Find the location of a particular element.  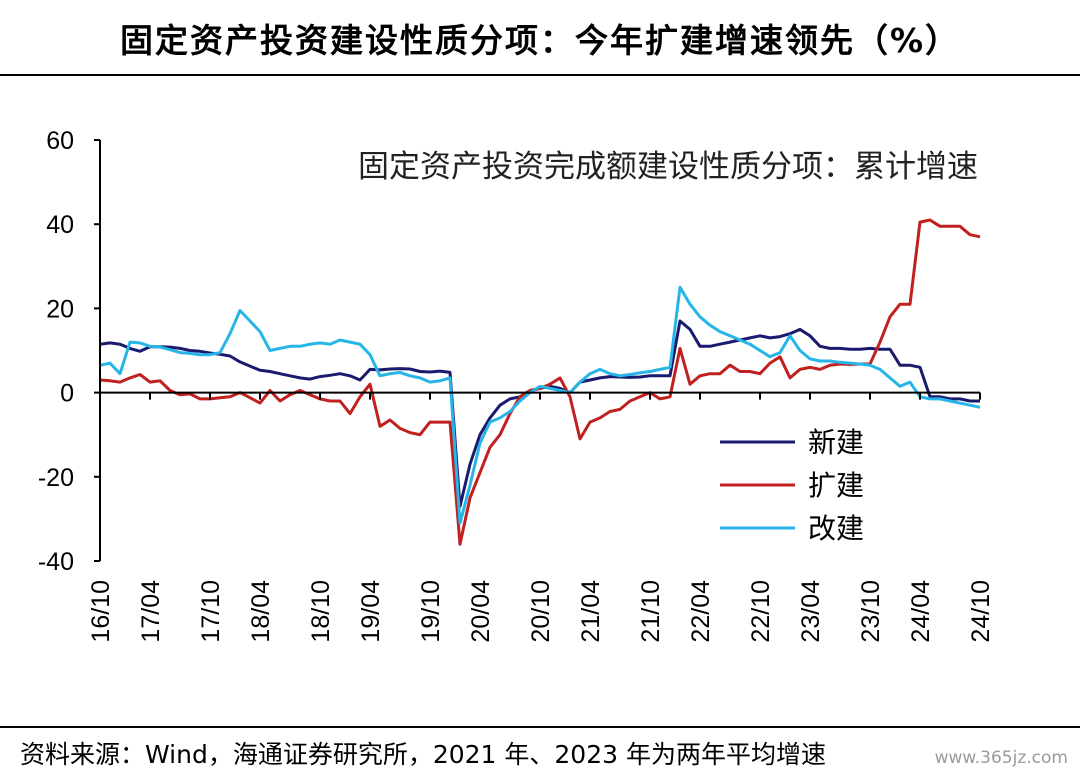

y-tick-label: 60 is located at coordinates (60, 141).